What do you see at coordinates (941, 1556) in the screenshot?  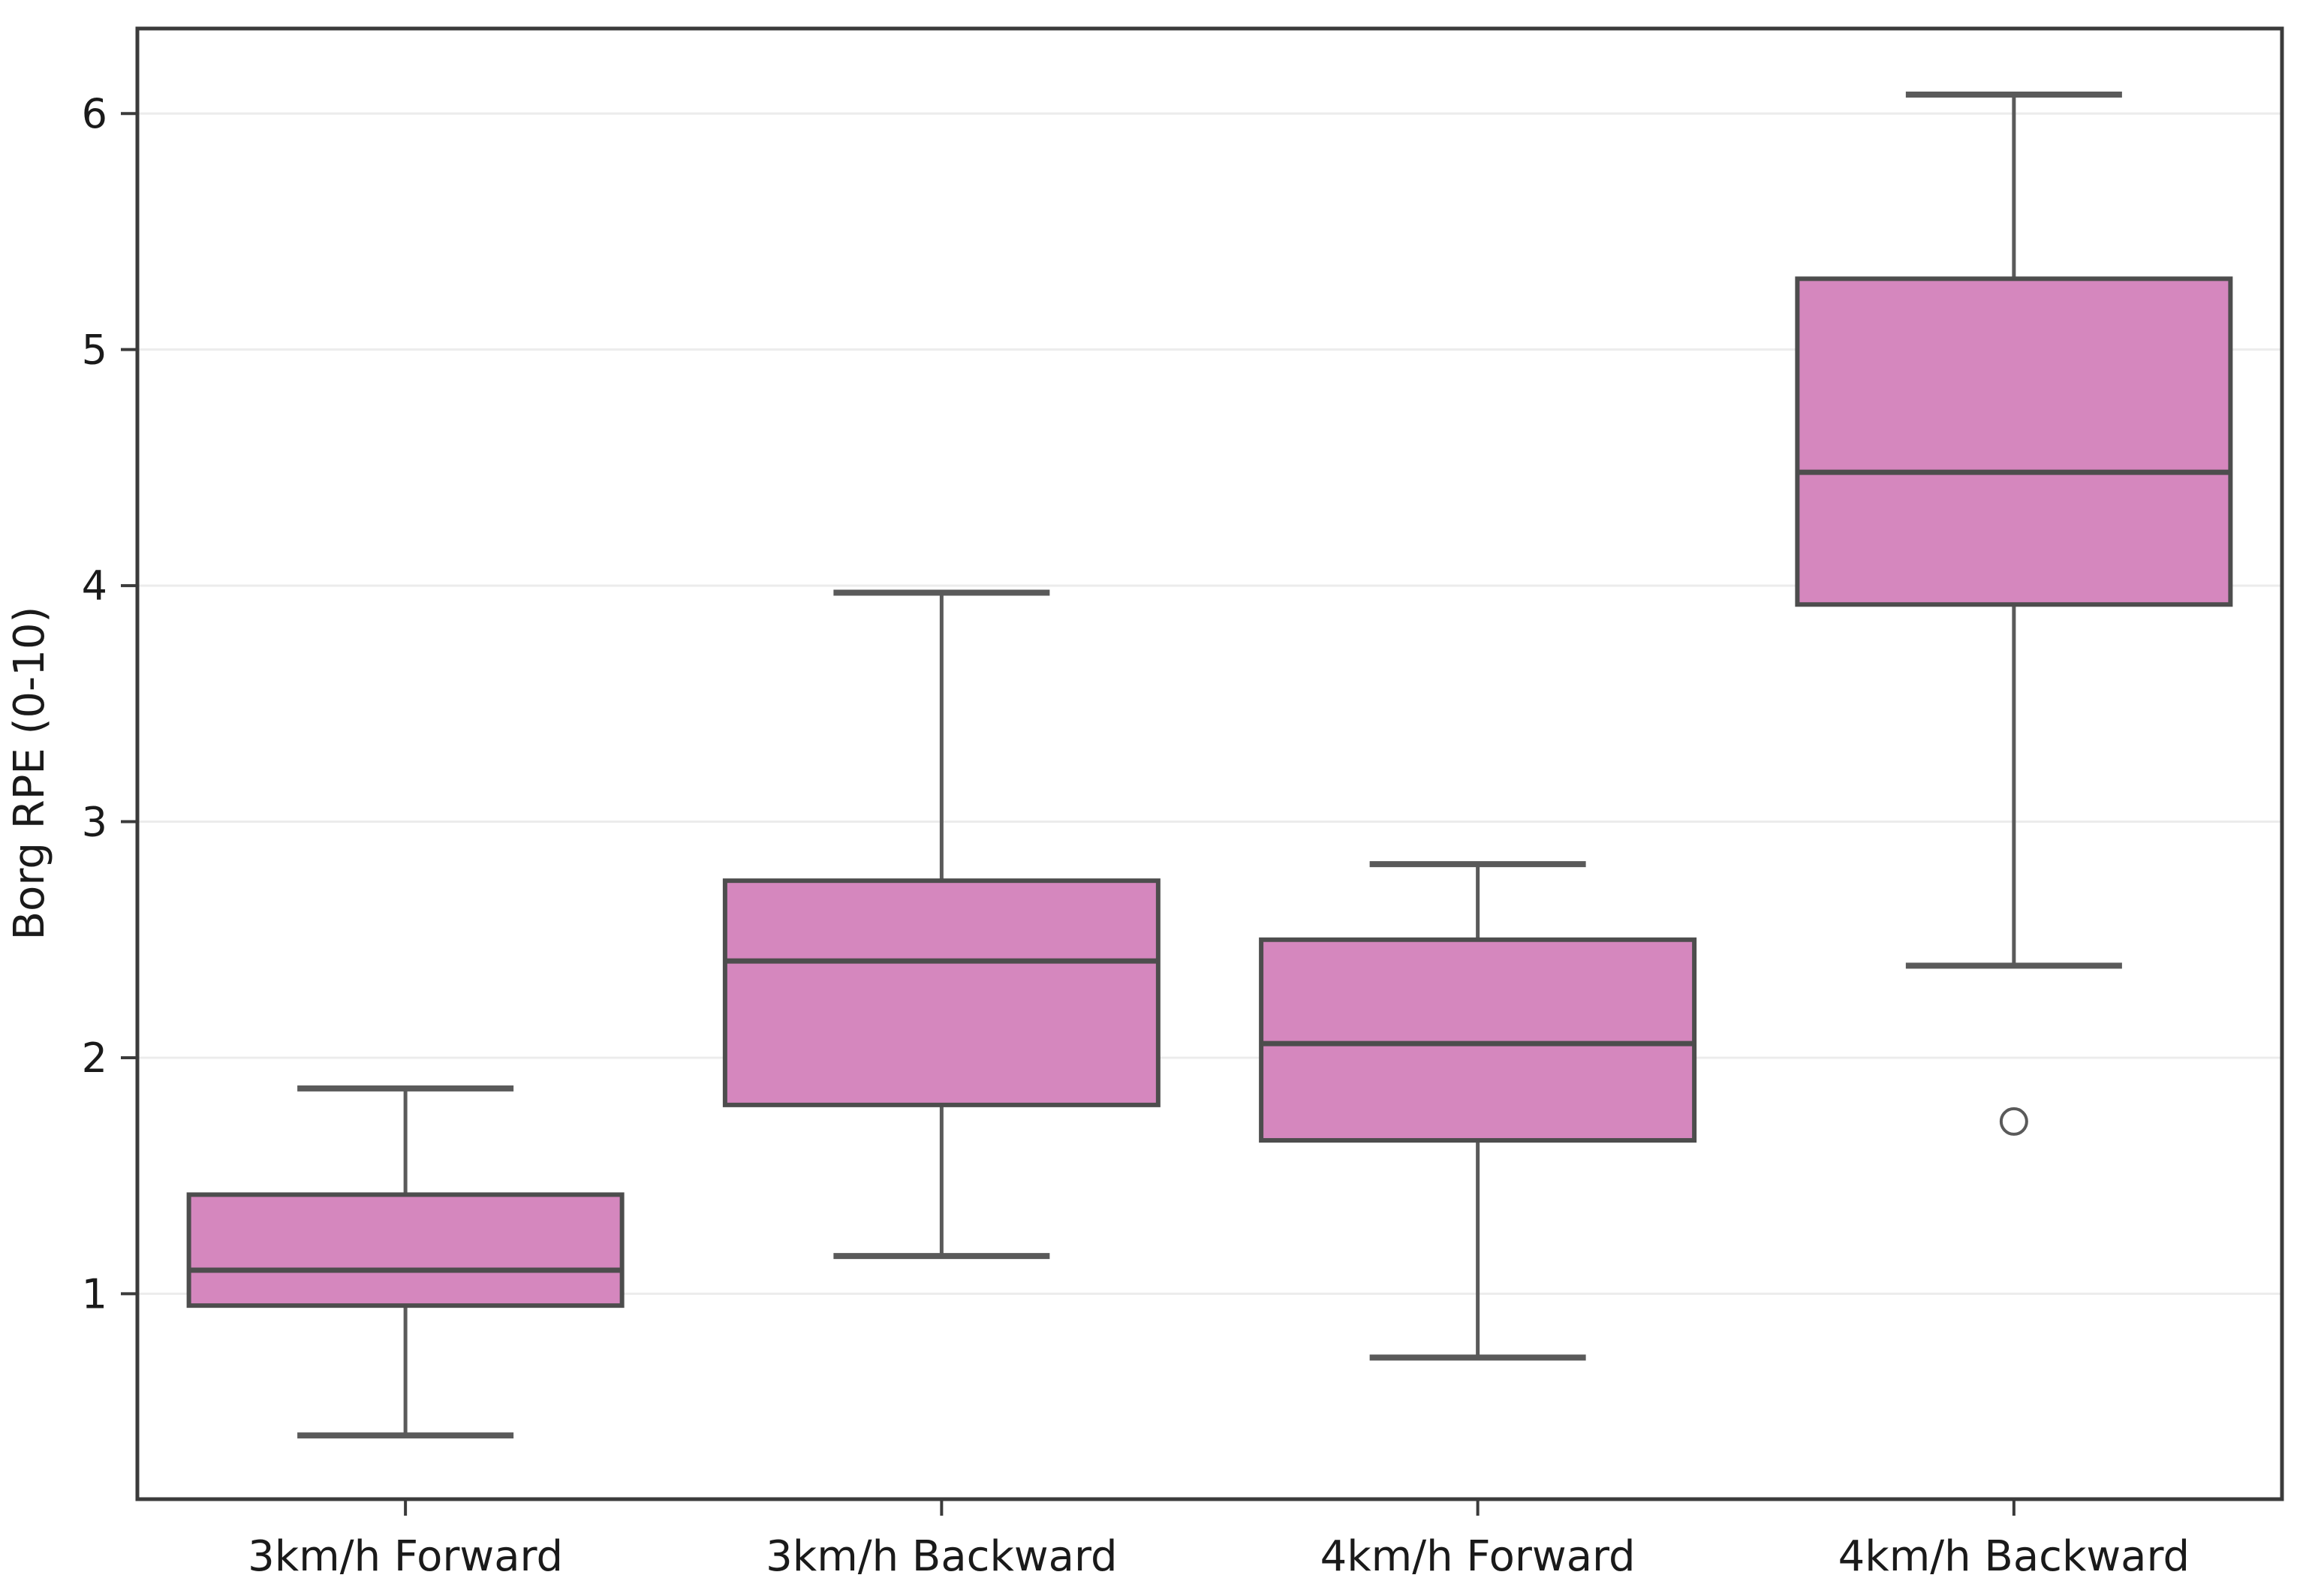 I see `x-tick-label-3km-h-backward: 3km/h Backward` at bounding box center [941, 1556].